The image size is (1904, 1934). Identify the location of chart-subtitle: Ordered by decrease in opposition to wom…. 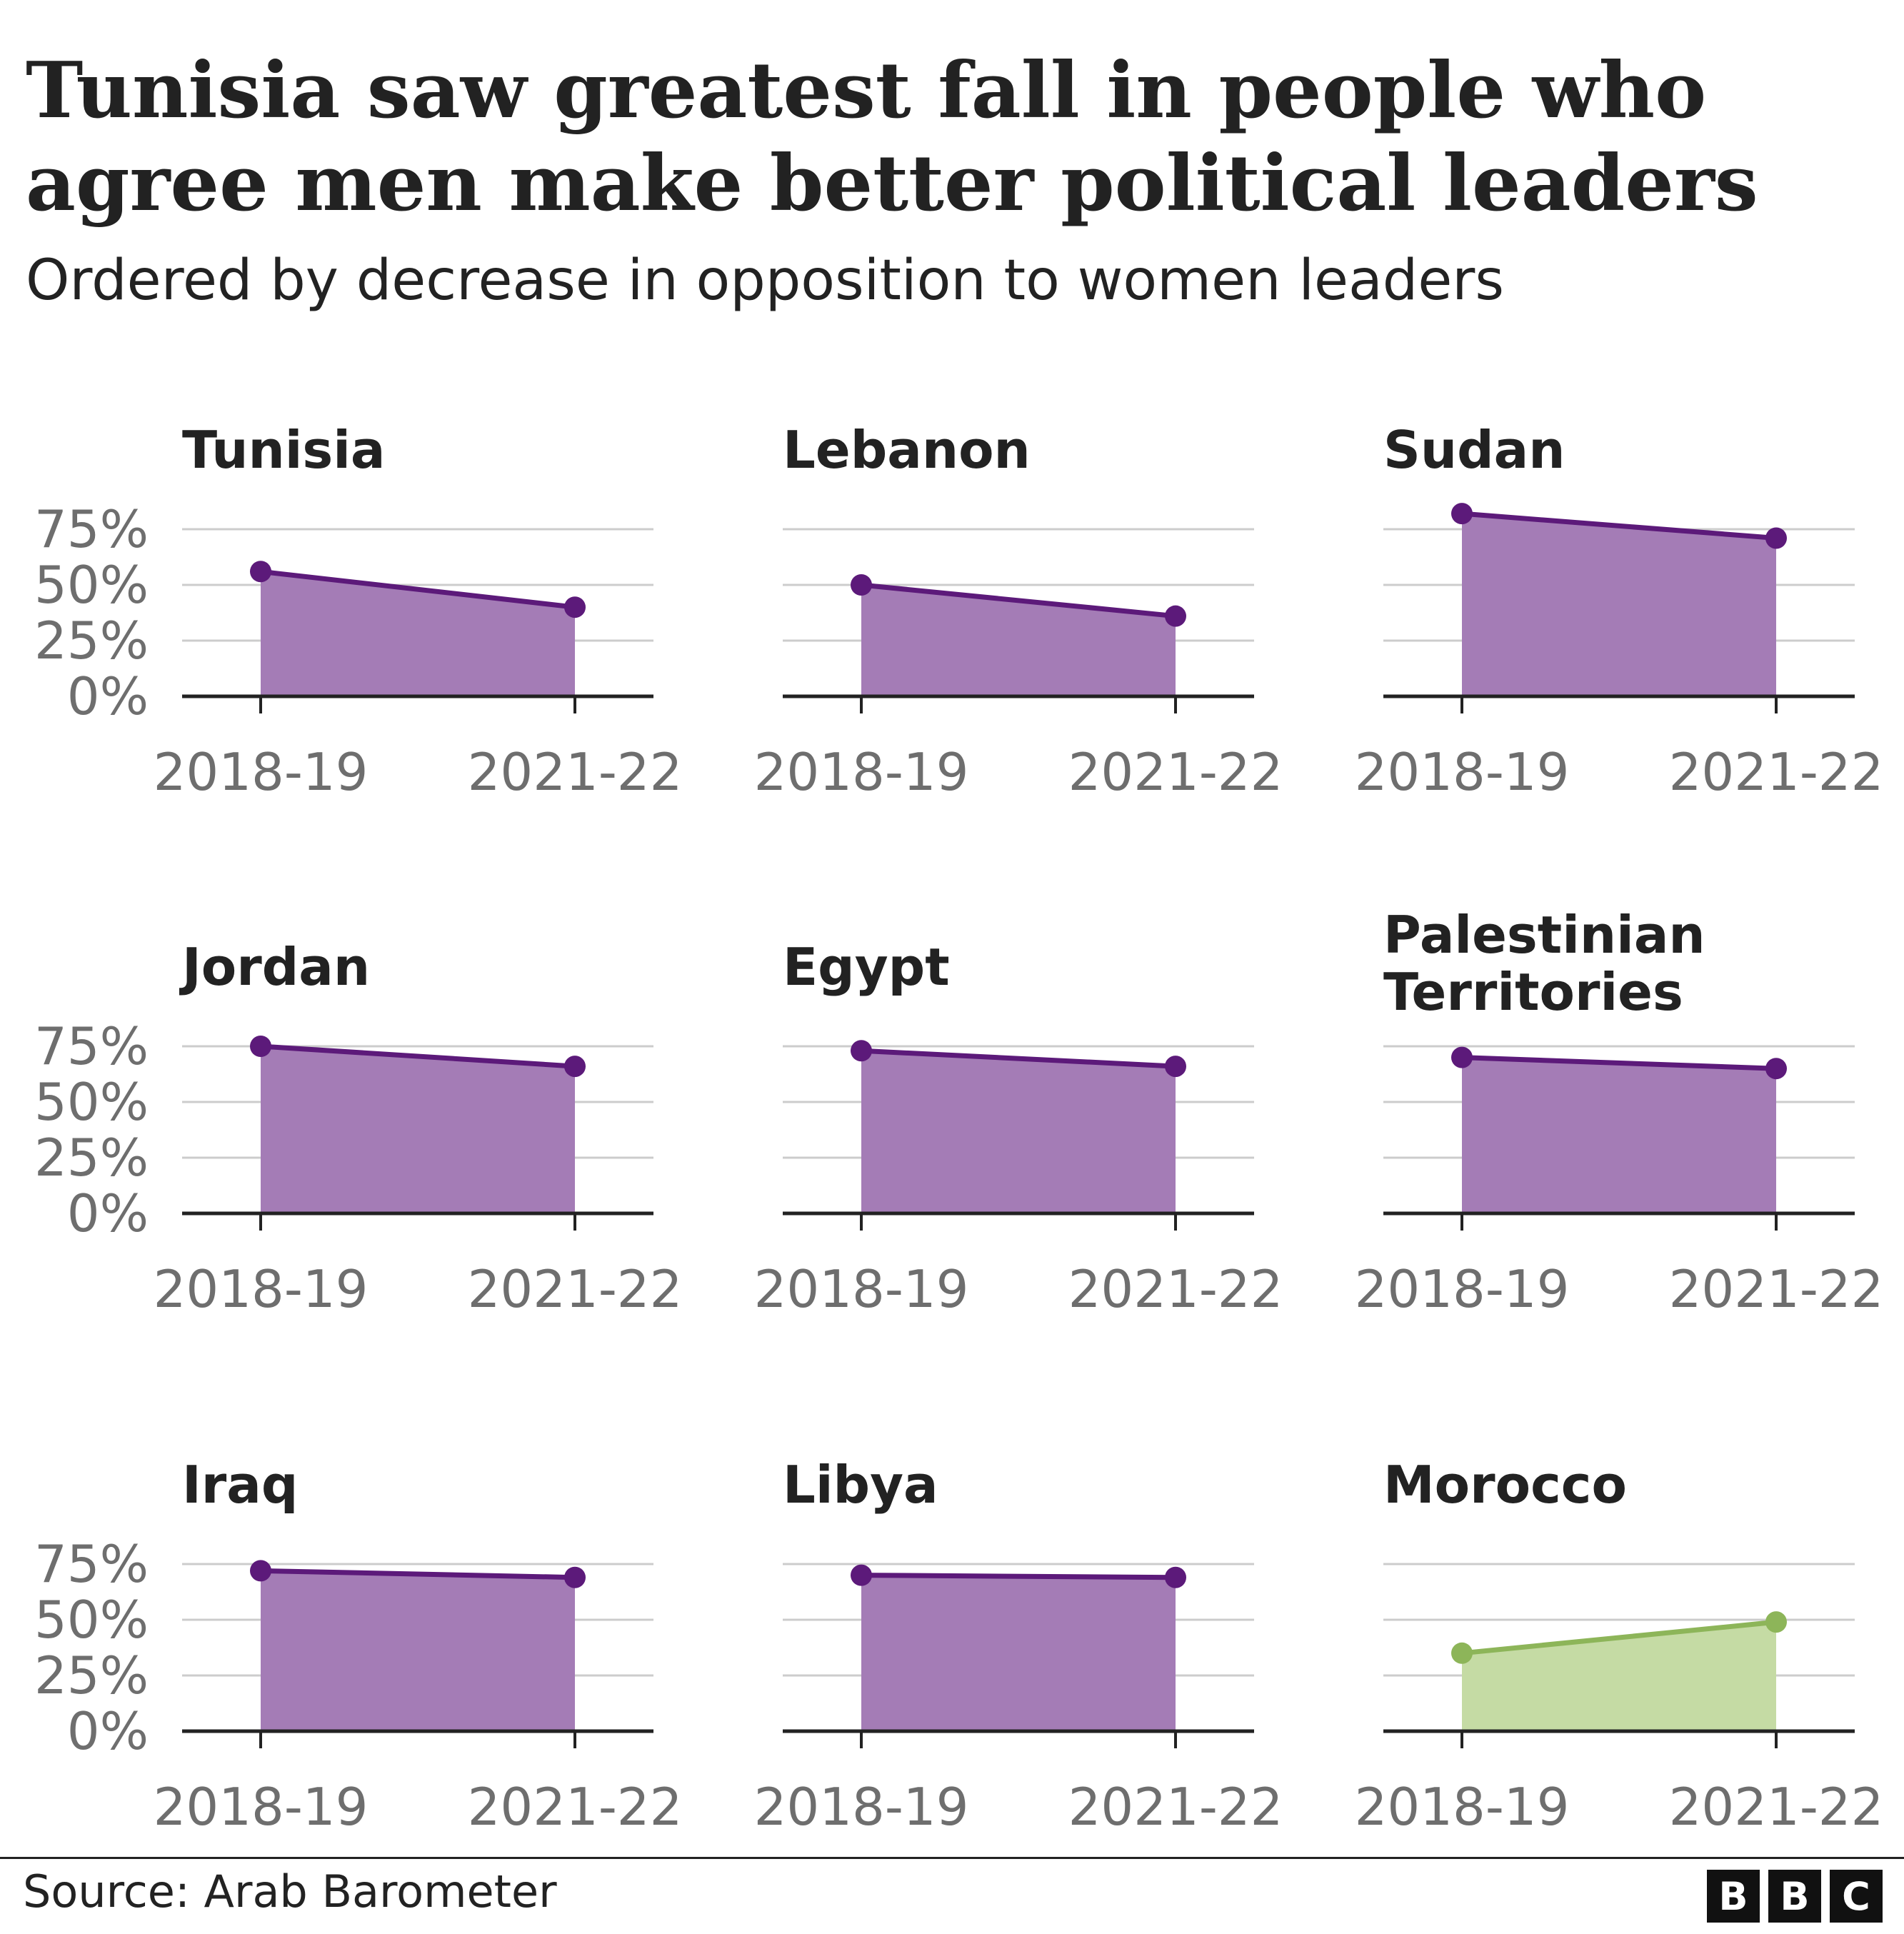
(765, 281).